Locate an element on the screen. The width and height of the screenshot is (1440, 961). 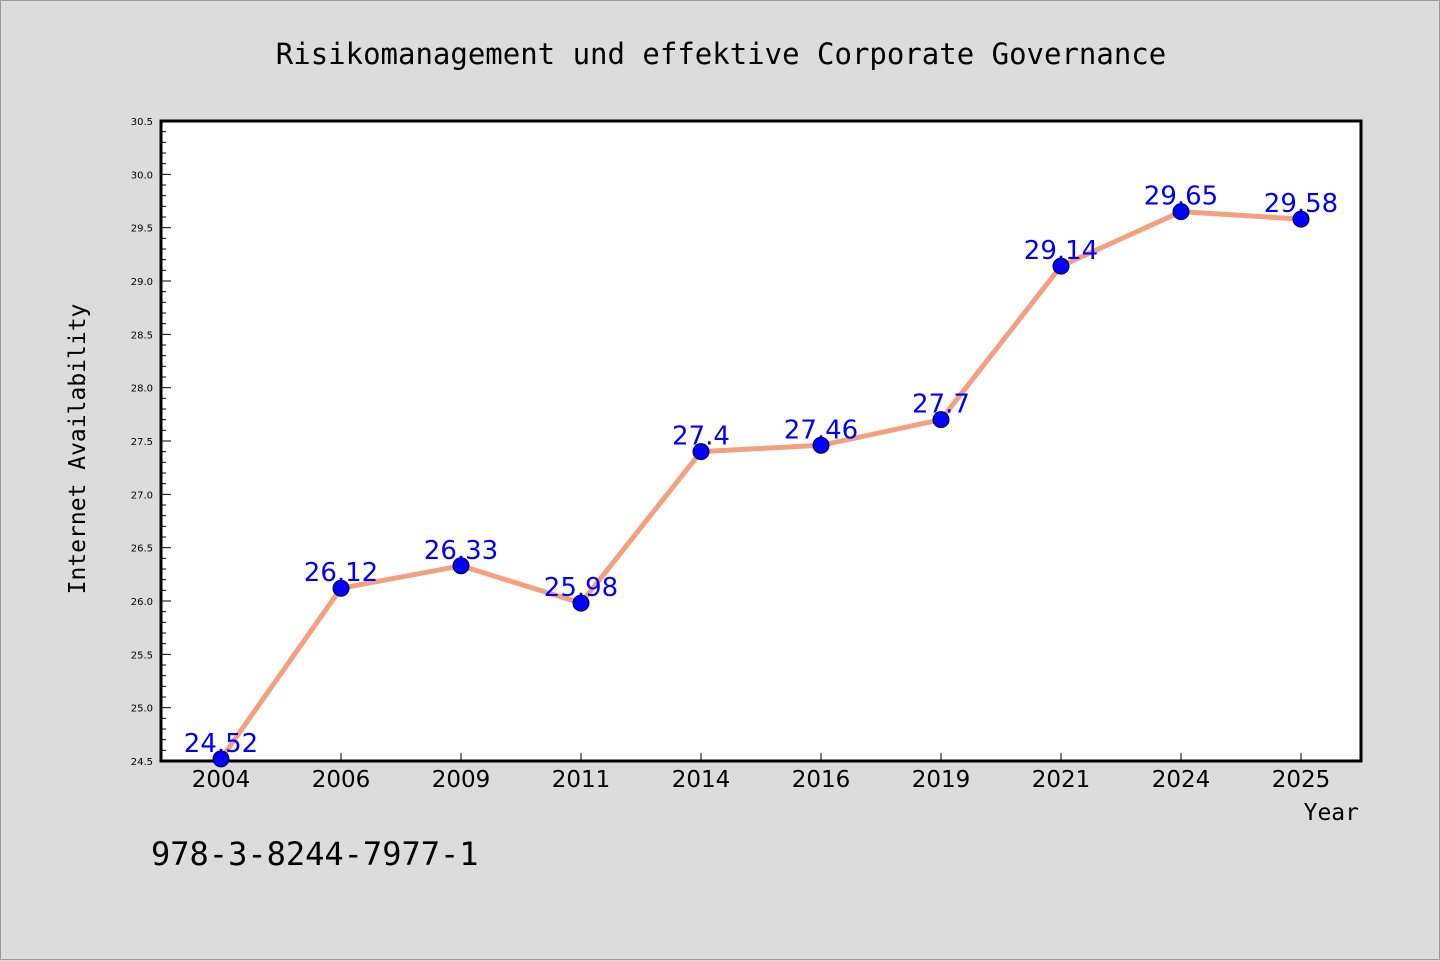
data-label: 27.7 is located at coordinates (941, 405).